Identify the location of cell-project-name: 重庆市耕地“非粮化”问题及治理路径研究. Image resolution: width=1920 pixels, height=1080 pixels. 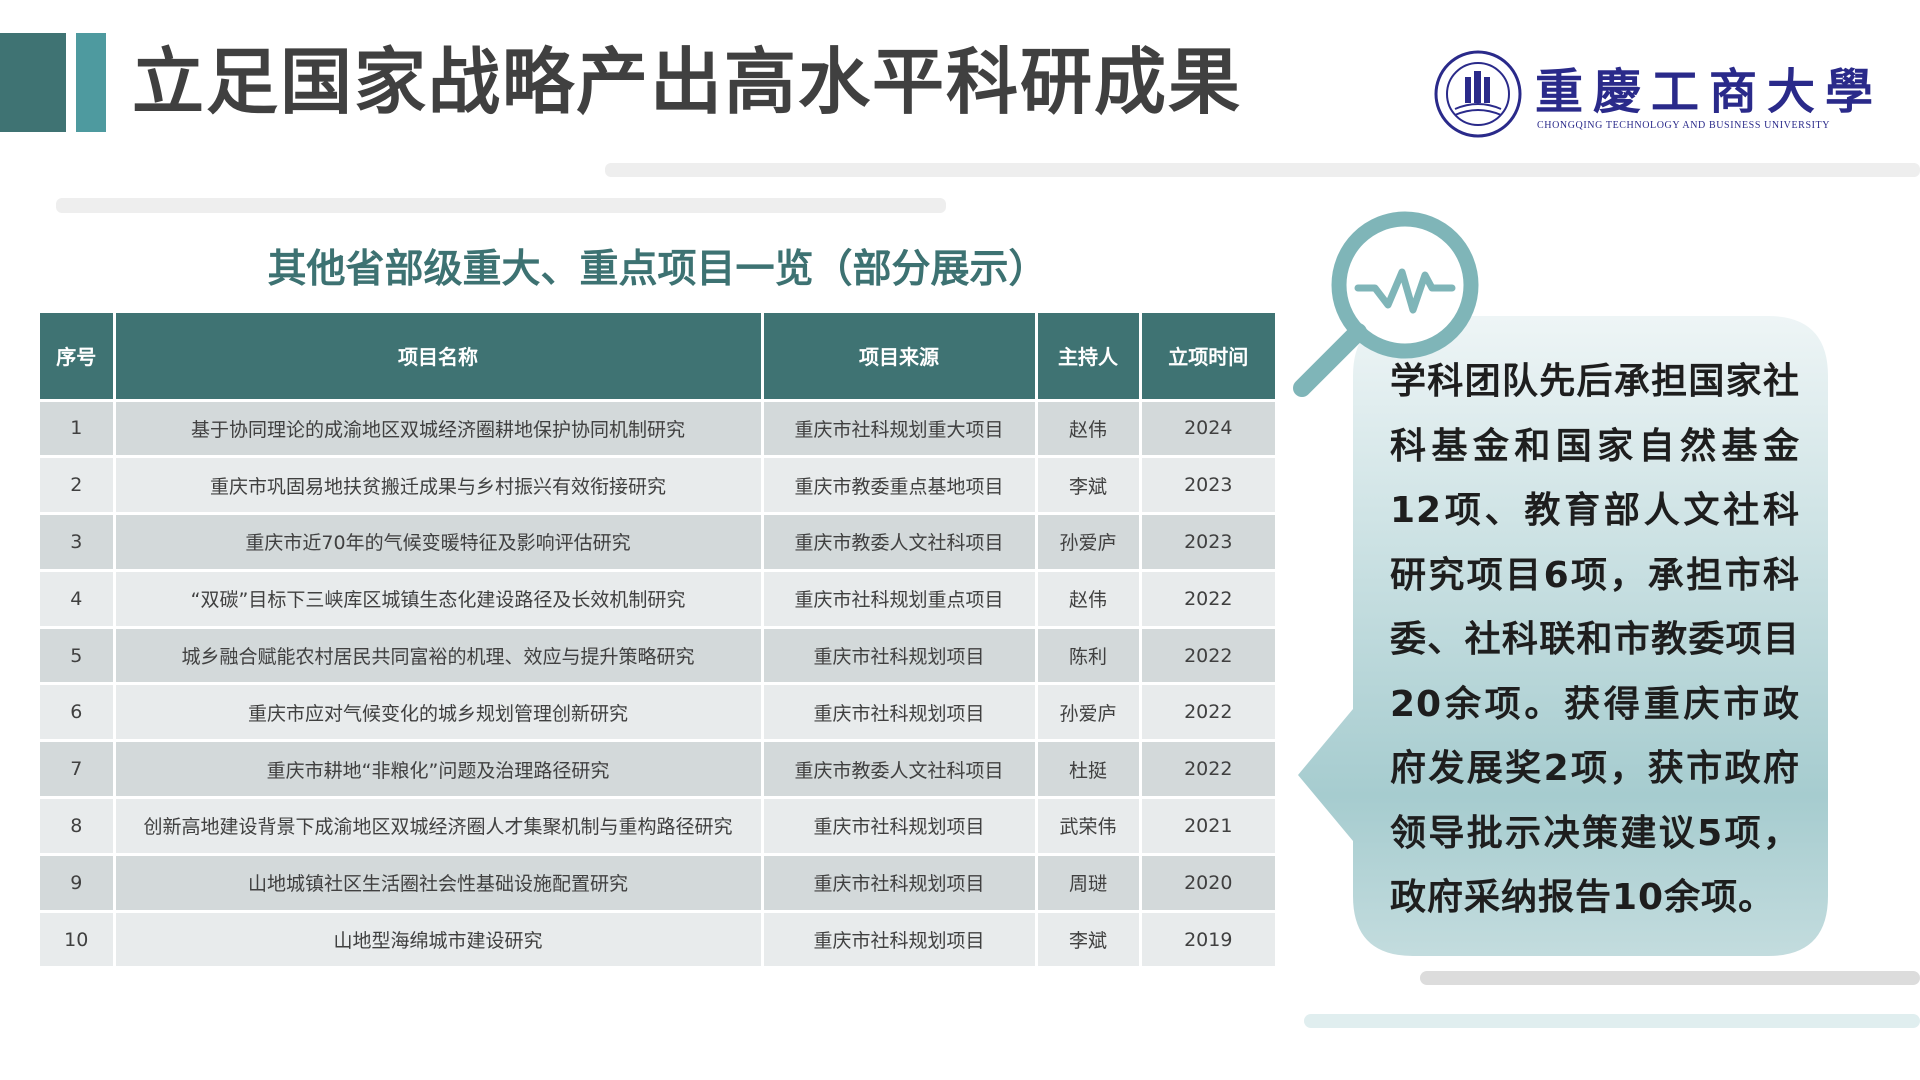
(438, 769).